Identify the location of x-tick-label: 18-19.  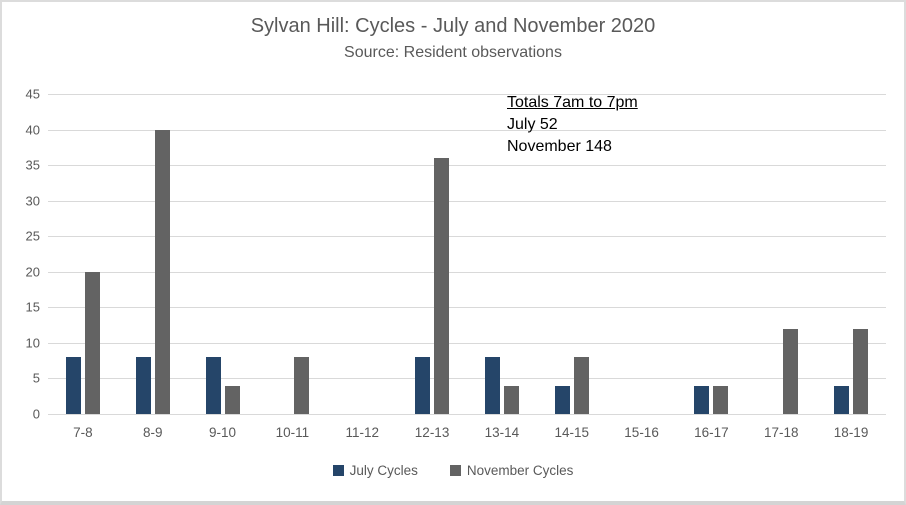
(851, 432).